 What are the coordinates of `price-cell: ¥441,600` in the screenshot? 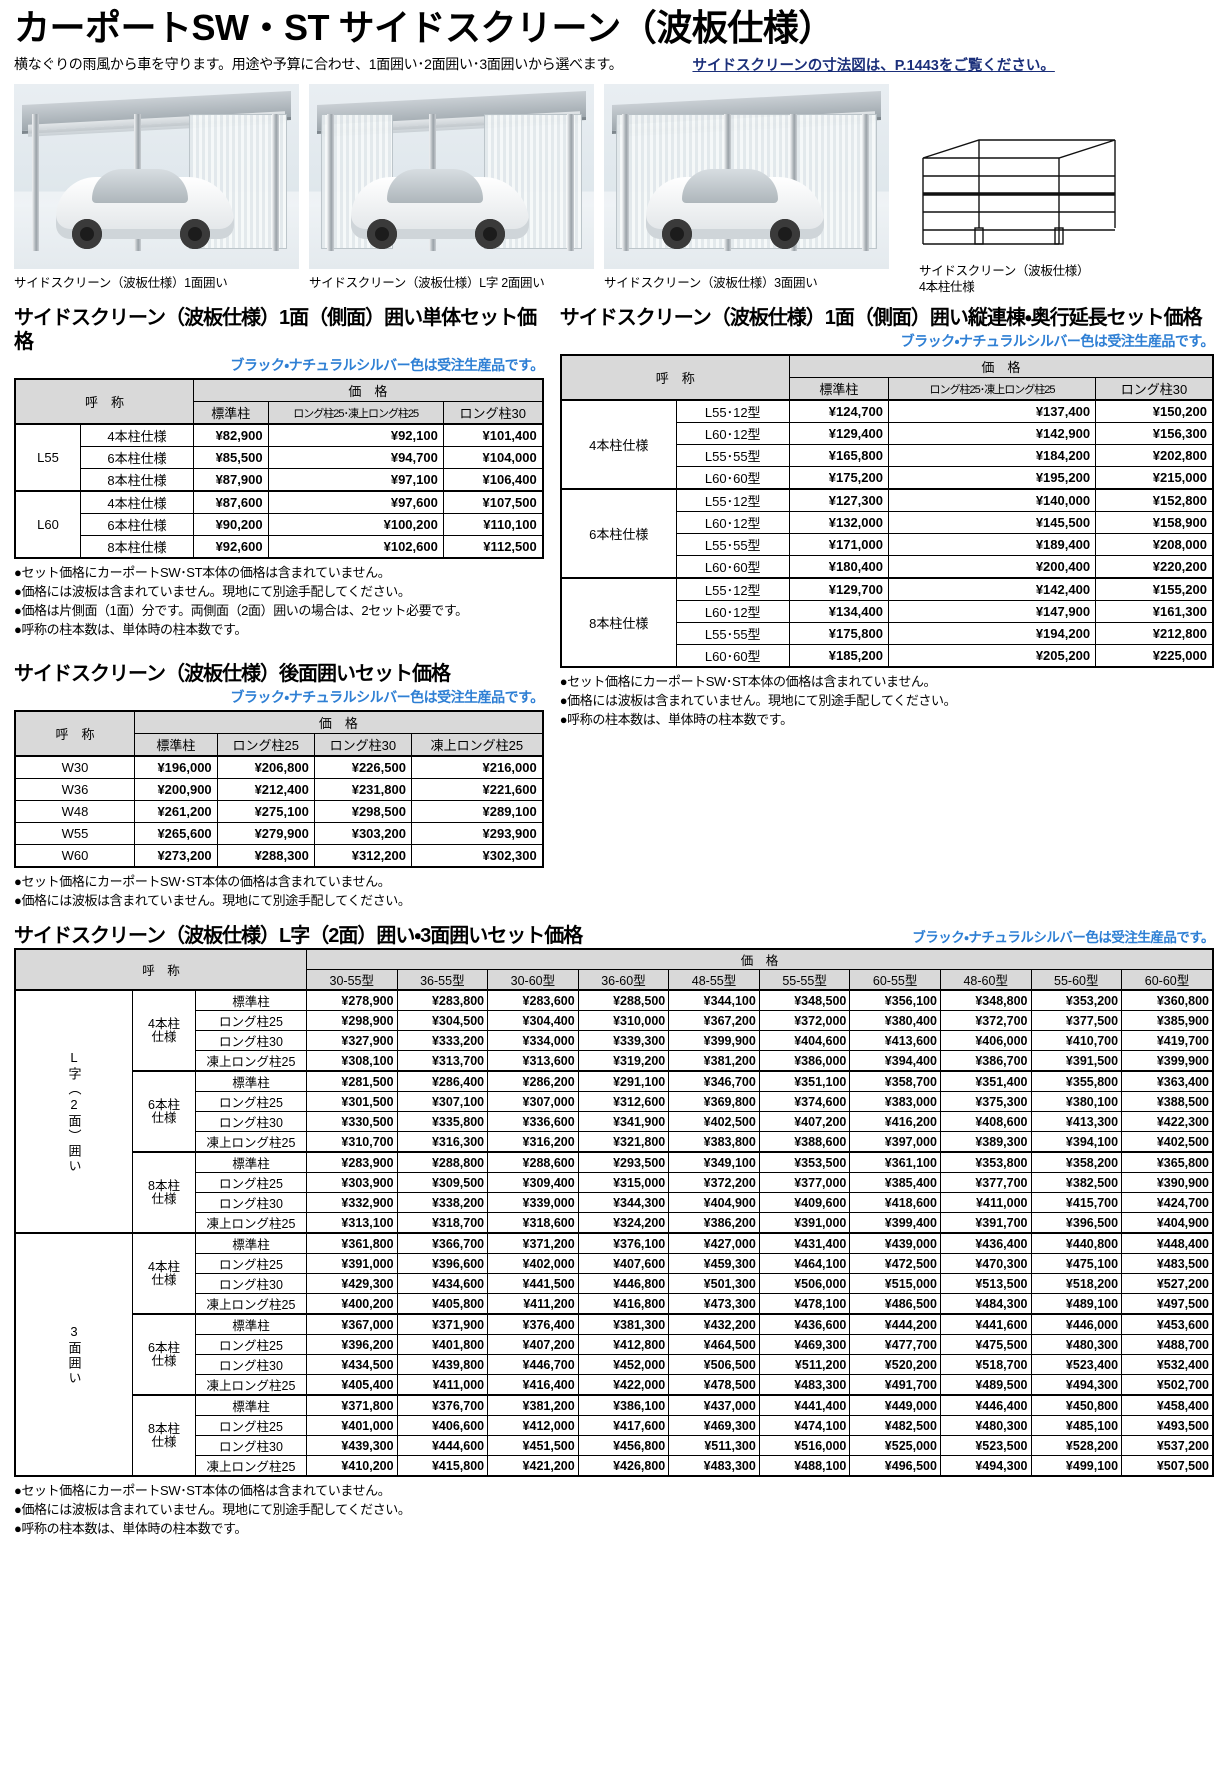 It's located at (985, 1324).